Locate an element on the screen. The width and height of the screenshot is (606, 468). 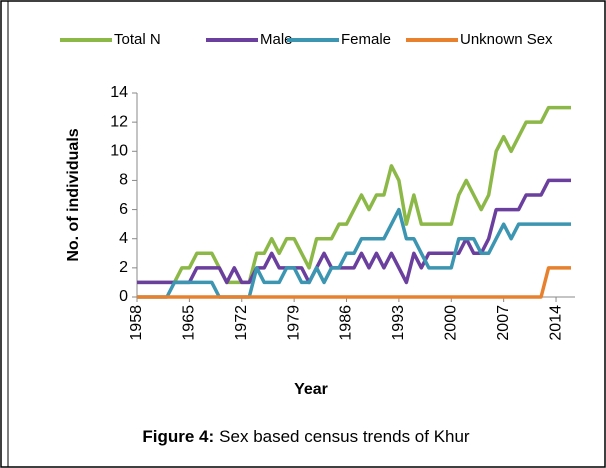
x-tick-label: 1993 is located at coordinates (398, 323).